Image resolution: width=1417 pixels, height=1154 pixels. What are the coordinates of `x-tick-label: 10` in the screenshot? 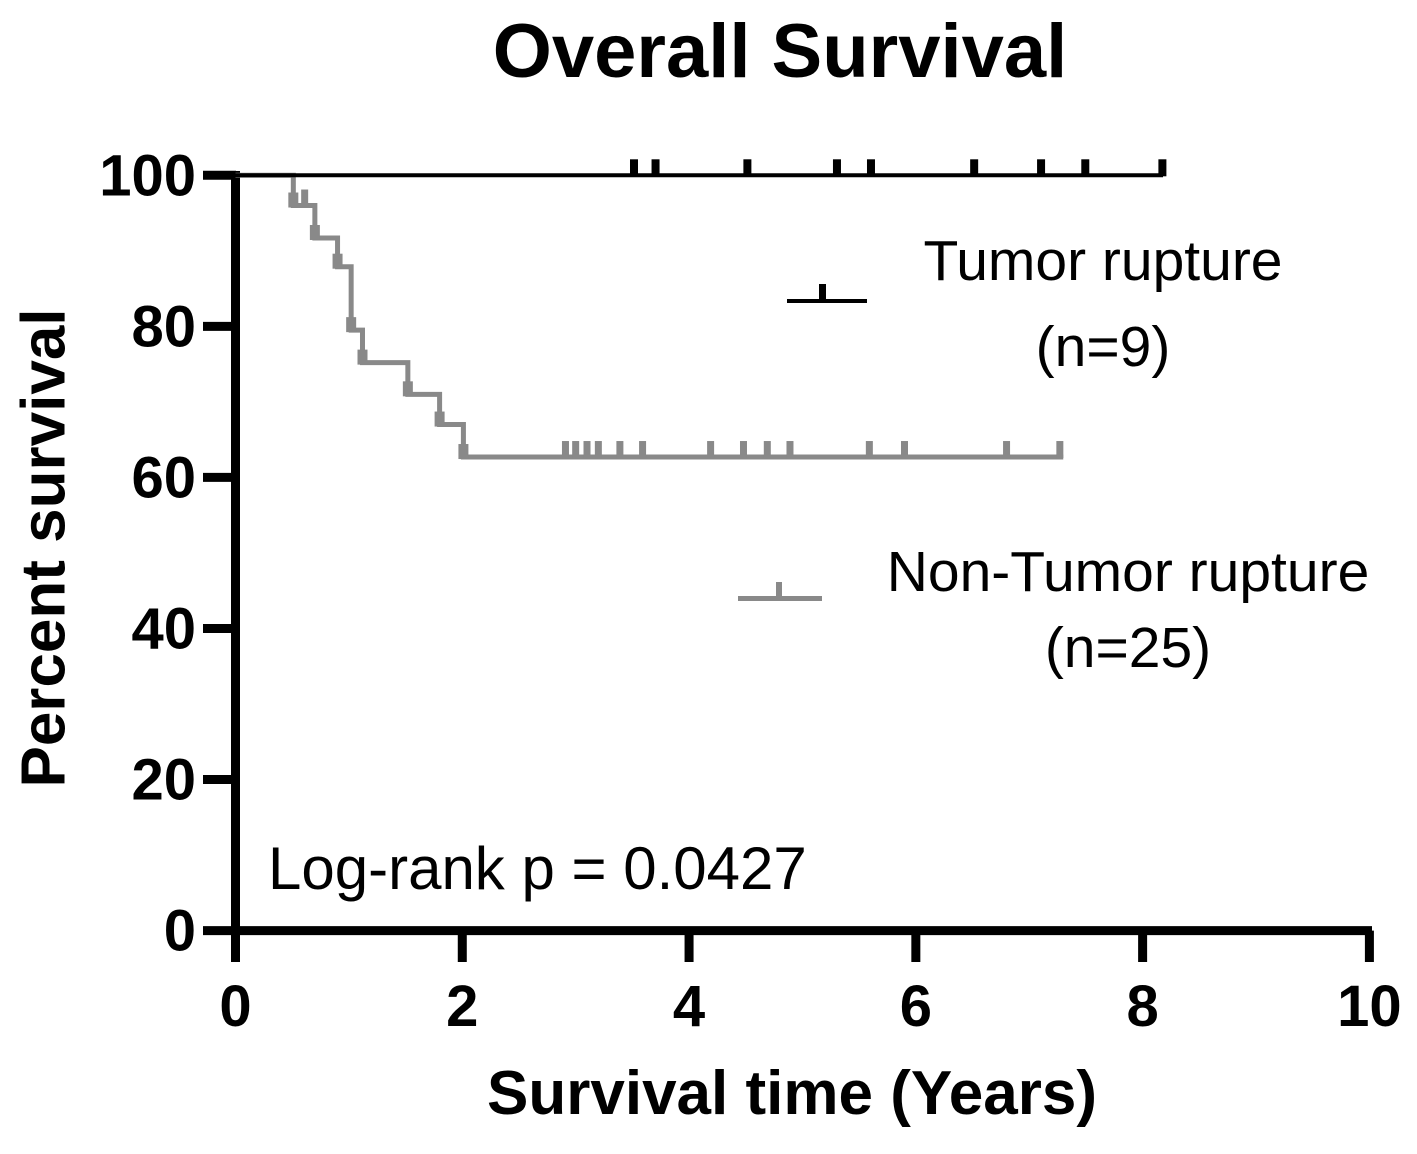 It's located at (1369, 1006).